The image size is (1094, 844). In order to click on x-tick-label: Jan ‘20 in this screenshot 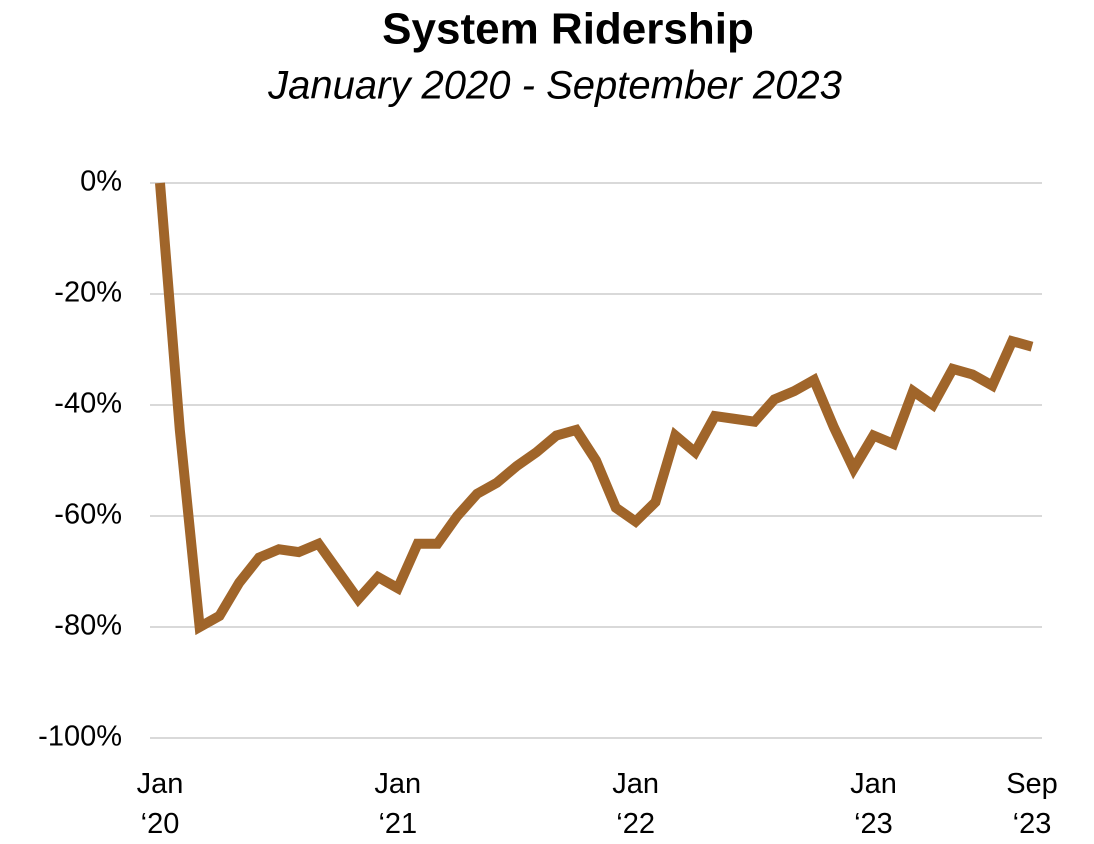, I will do `click(160, 803)`.